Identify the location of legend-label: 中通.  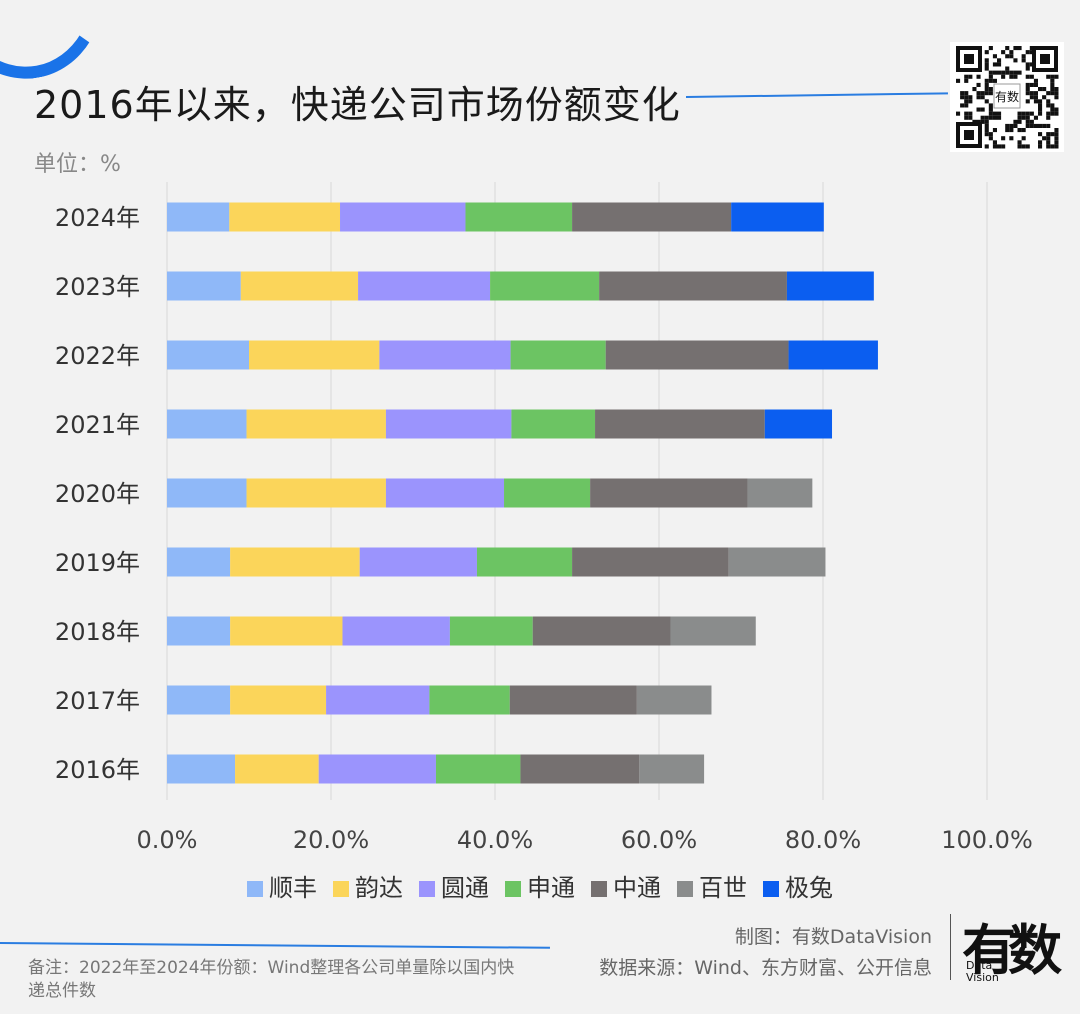
(637, 888).